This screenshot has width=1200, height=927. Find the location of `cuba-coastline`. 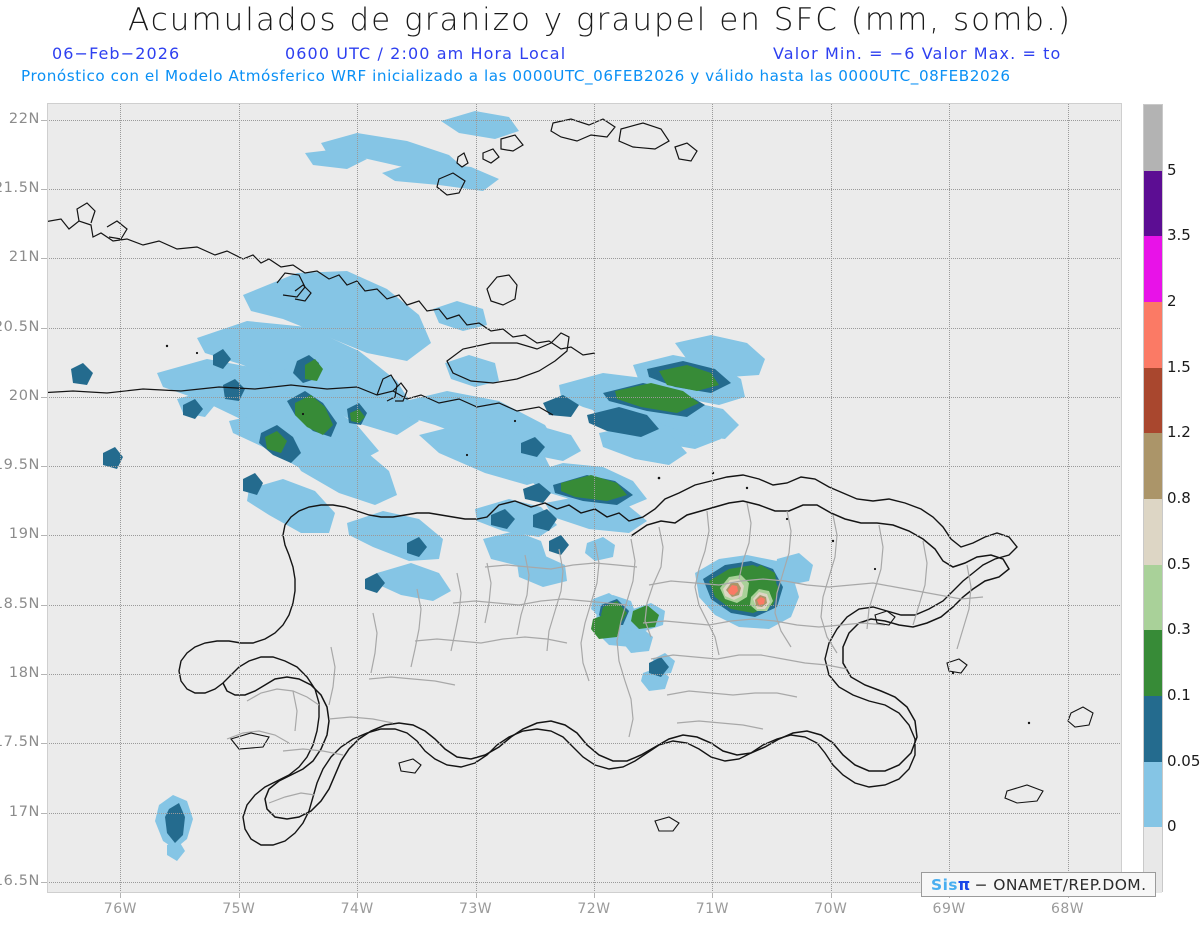

cuba-coastline is located at coordinates (321, 279).